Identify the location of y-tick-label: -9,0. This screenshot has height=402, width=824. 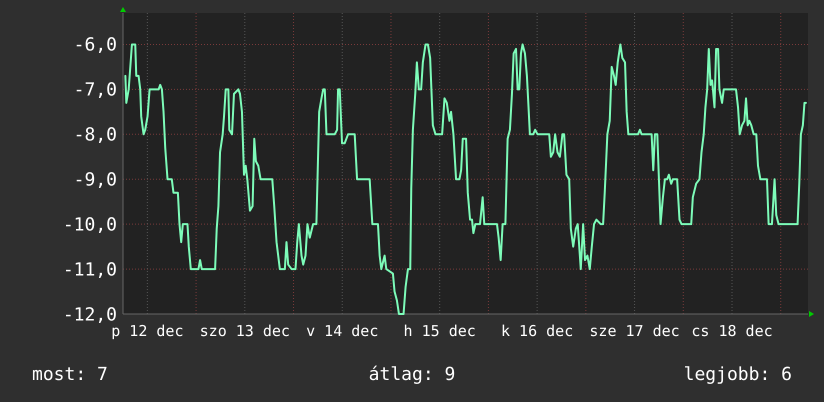
(95, 180).